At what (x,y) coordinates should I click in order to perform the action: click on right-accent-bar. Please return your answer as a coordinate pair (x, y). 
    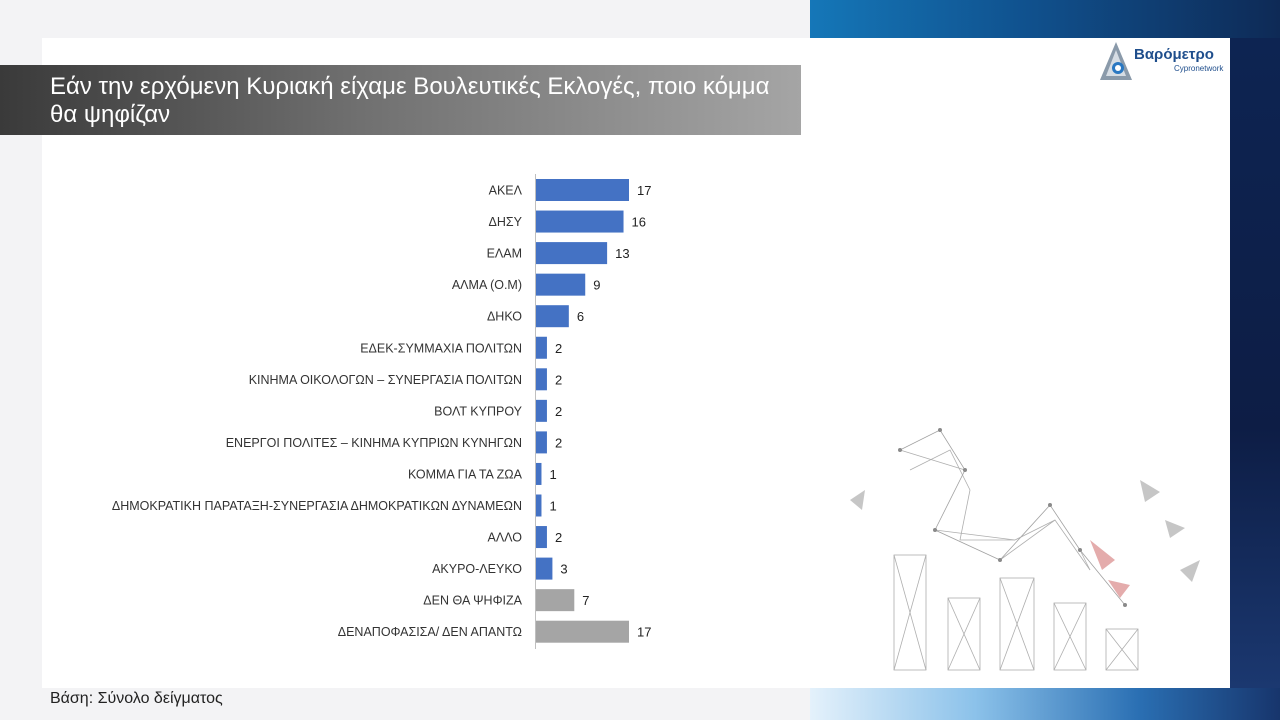
    Looking at the image, I should click on (1255, 363).